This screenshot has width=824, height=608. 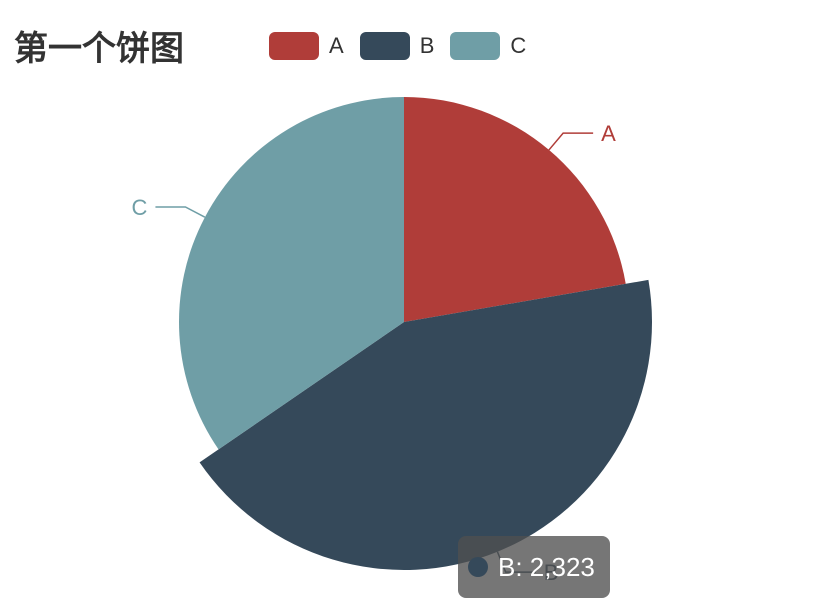 I want to click on tooltip-dot, so click(x=478, y=567).